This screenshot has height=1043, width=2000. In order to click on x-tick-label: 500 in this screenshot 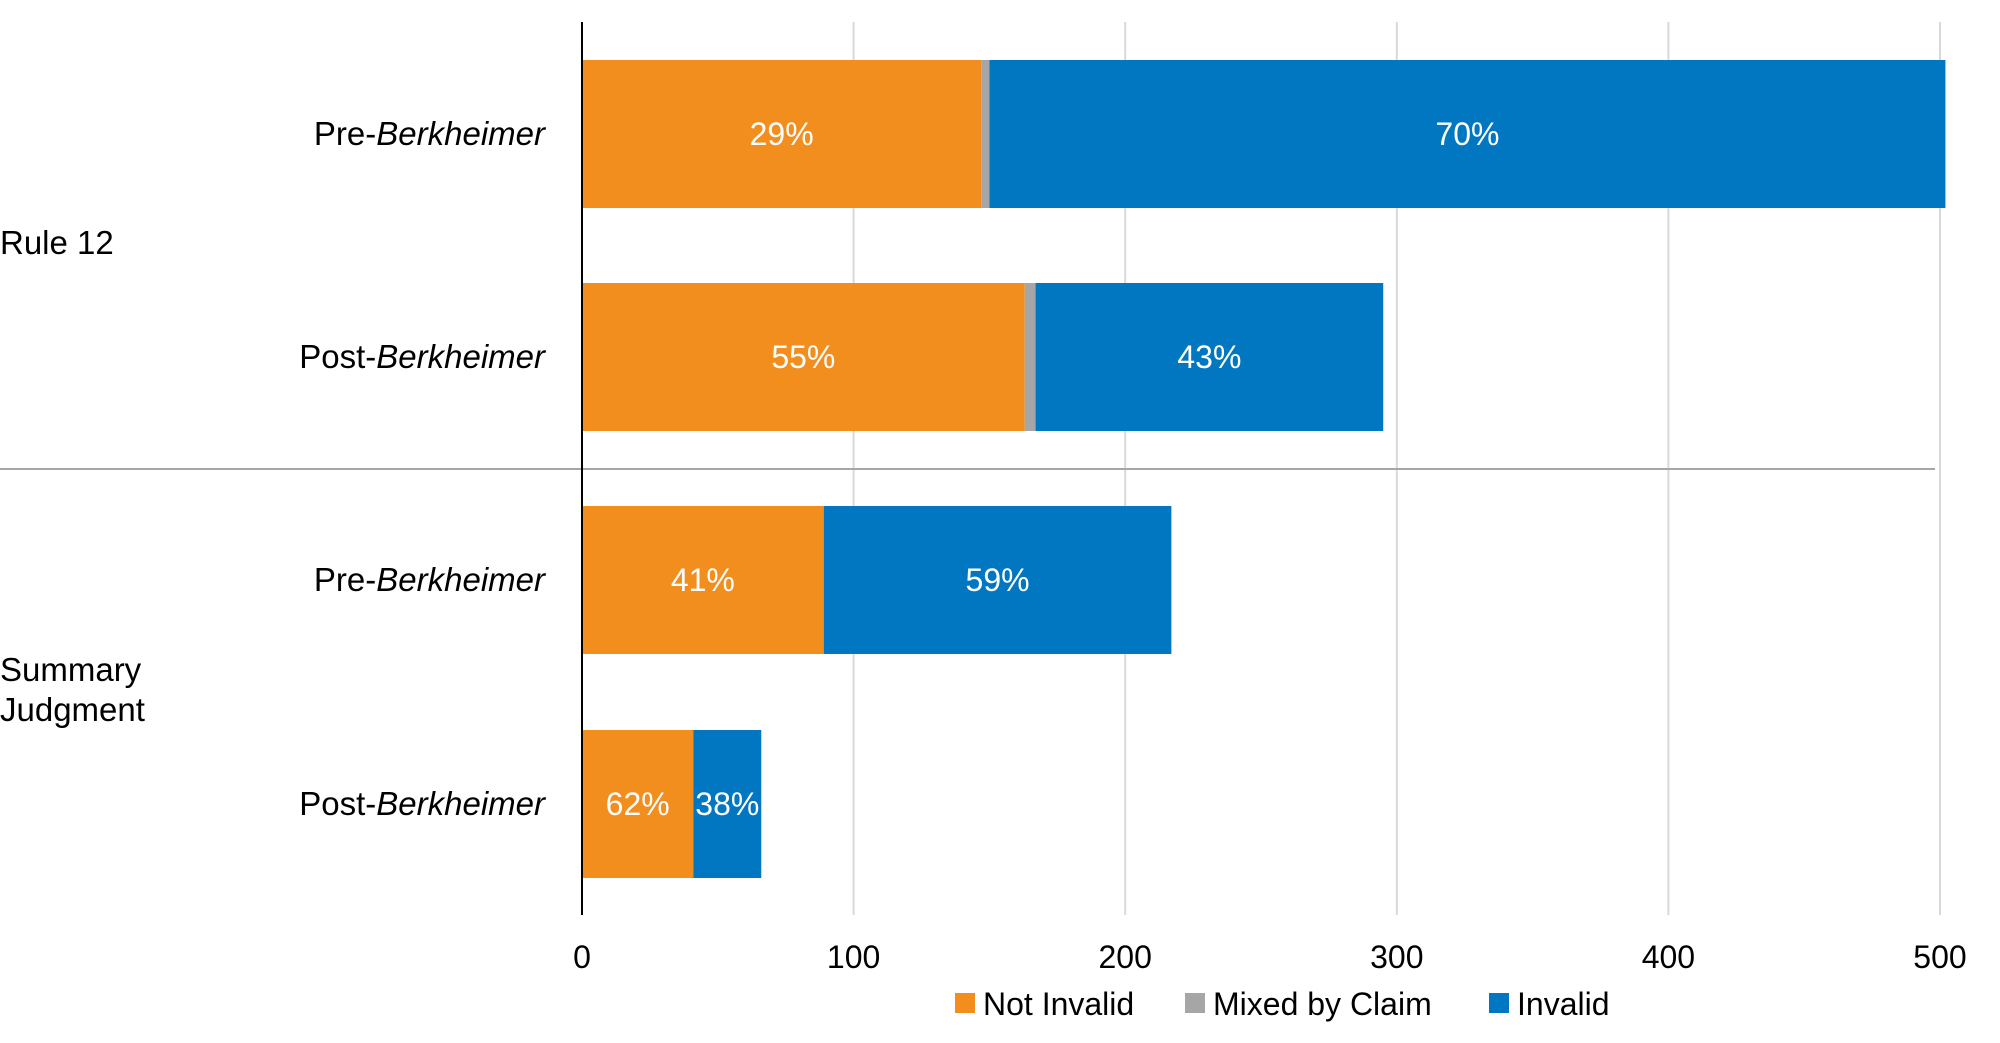, I will do `click(1939, 957)`.